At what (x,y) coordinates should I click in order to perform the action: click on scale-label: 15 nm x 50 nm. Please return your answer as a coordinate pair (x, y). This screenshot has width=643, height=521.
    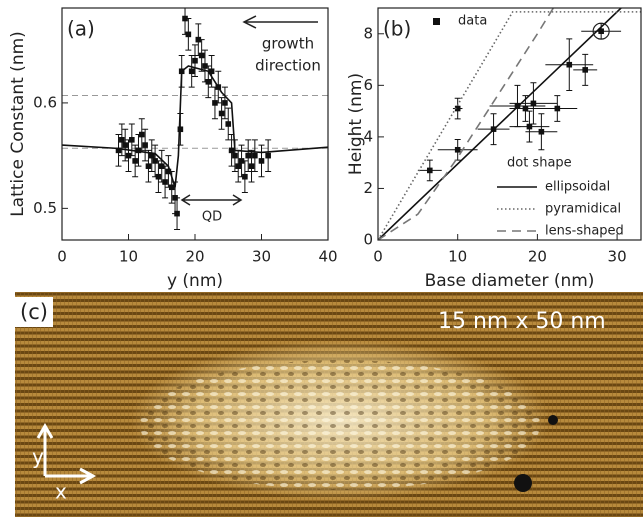
    Looking at the image, I should click on (522, 321).